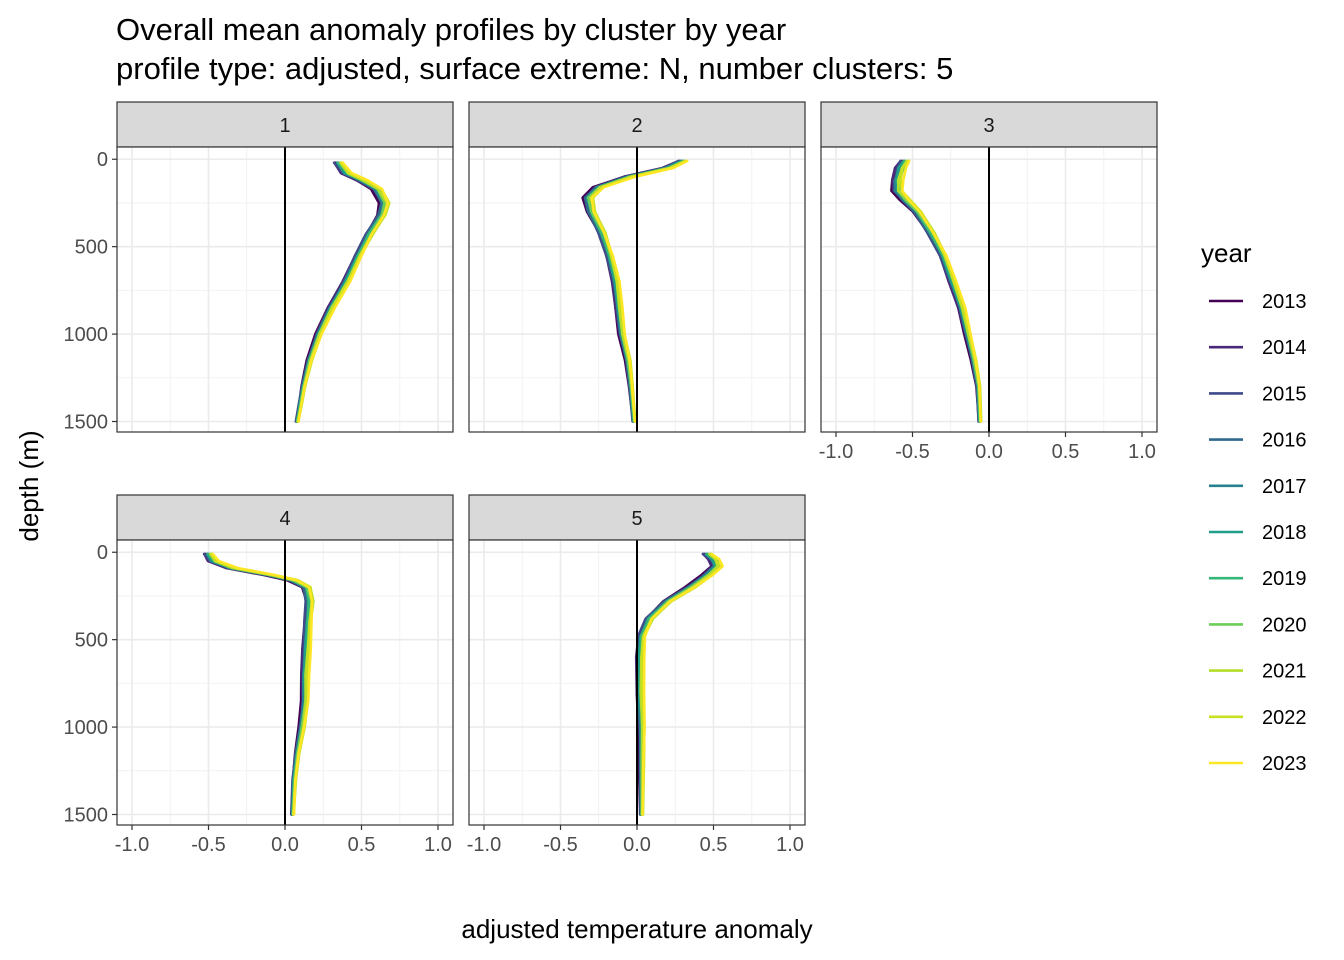 Image resolution: width=1344 pixels, height=960 pixels. I want to click on legend-label: 2021, so click(1284, 672).